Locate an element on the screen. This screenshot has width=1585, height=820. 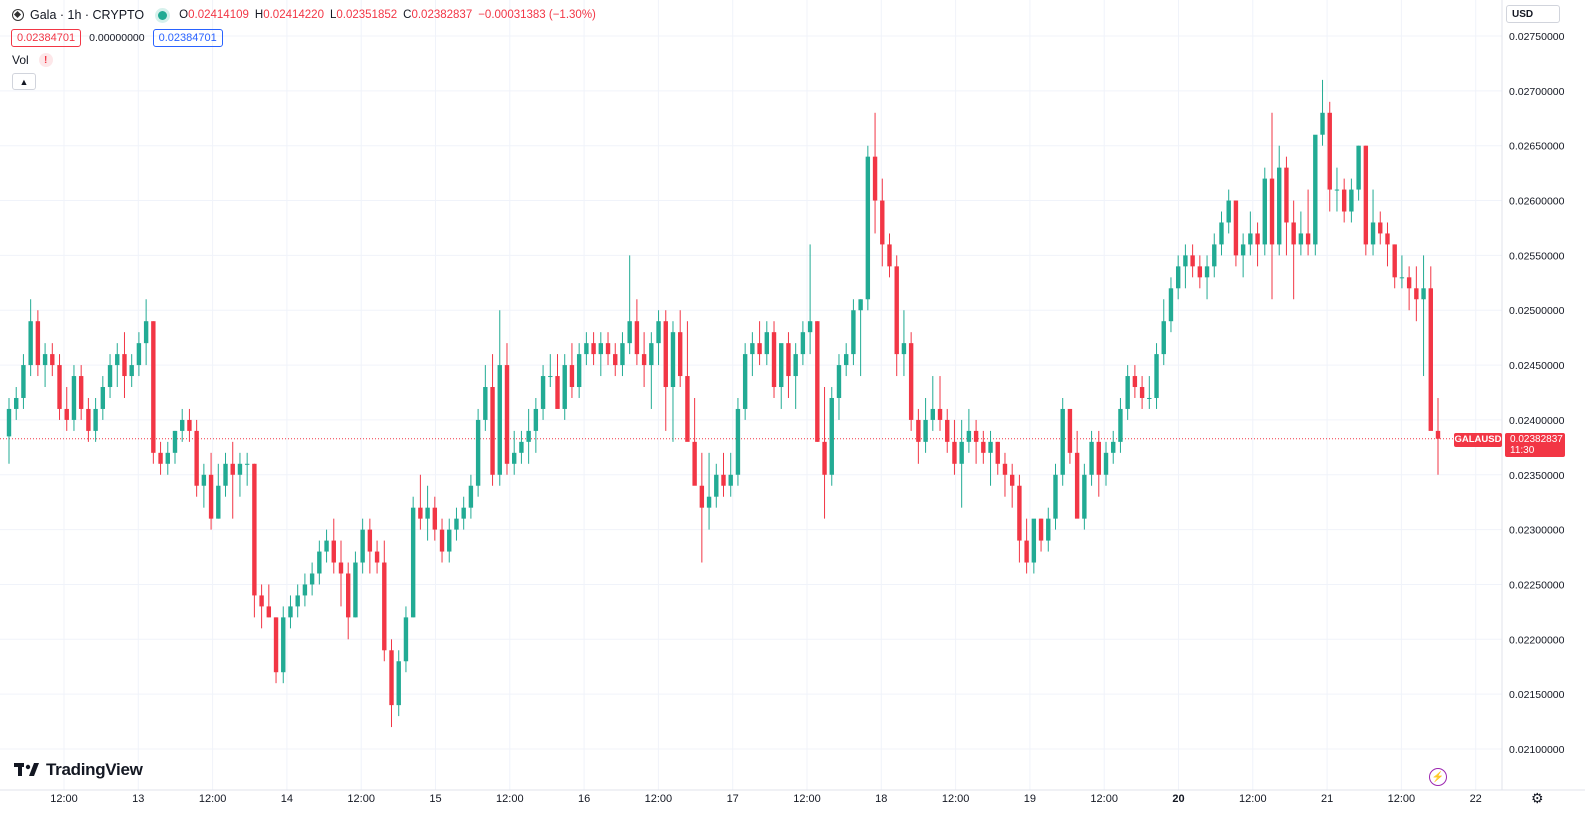
volume-label: Vol is located at coordinates (20, 60).